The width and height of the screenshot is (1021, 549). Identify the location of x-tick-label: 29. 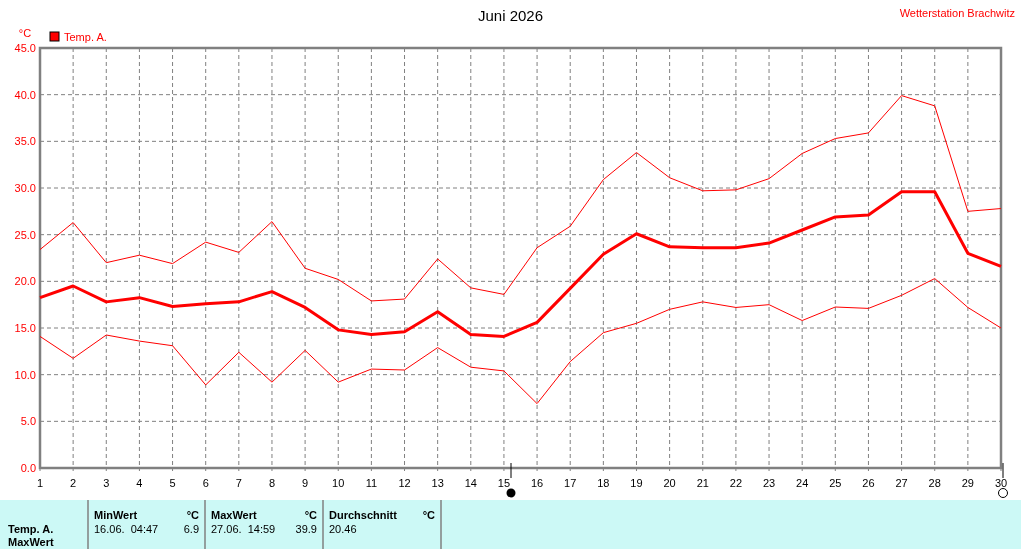
(967, 483).